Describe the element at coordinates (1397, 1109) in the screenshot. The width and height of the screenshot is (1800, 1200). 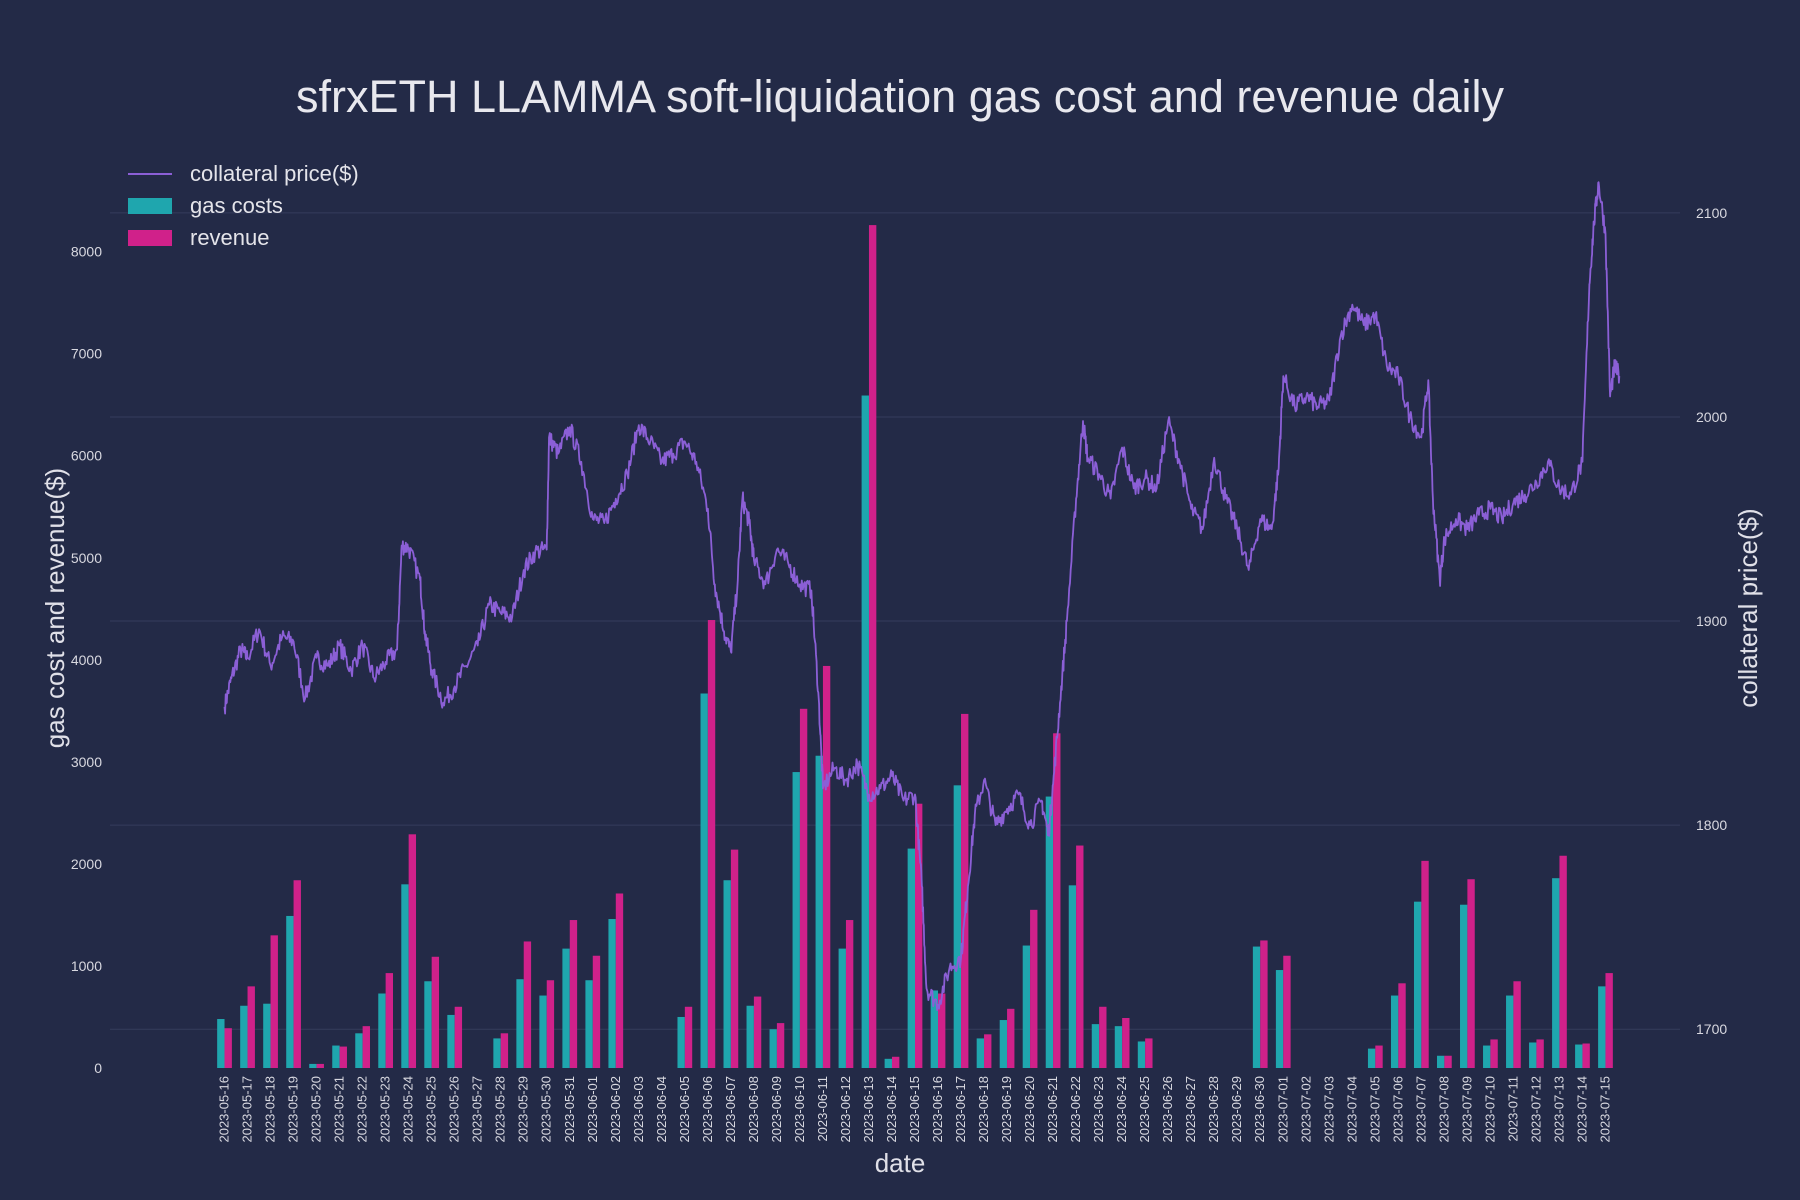
I see `x-tick-label: 2023-07-06` at that location.